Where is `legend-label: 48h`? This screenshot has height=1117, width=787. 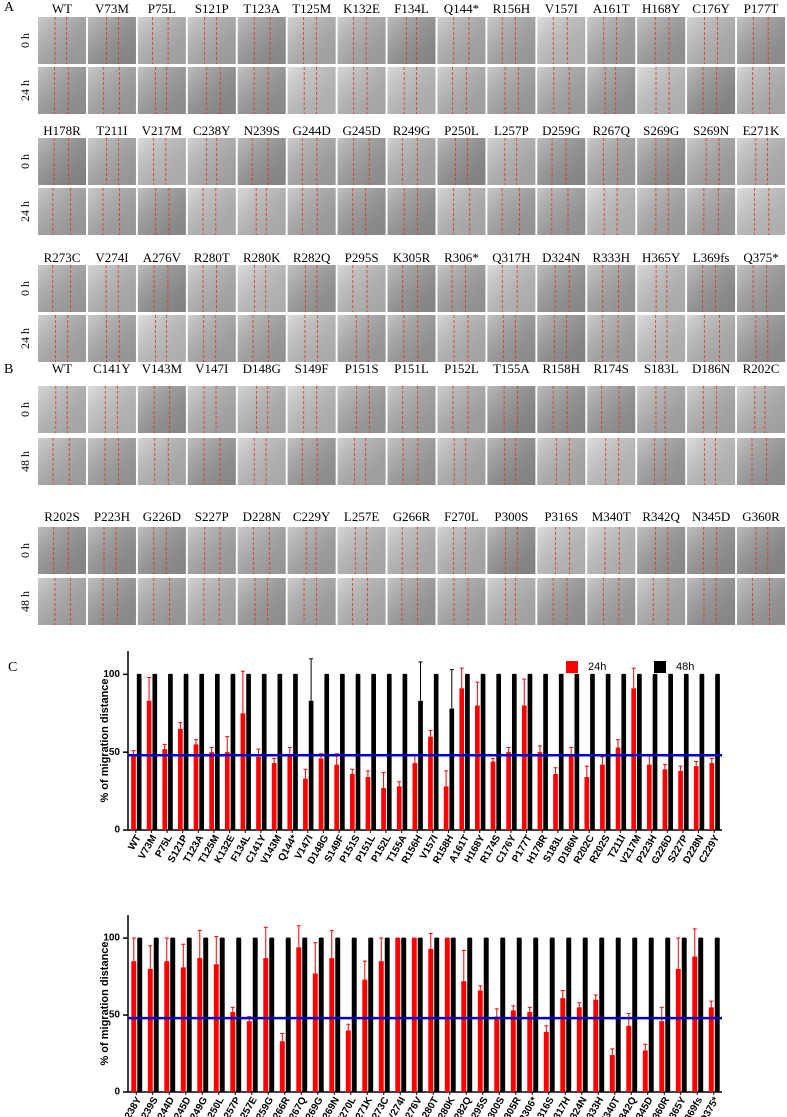
legend-label: 48h is located at coordinates (685, 667).